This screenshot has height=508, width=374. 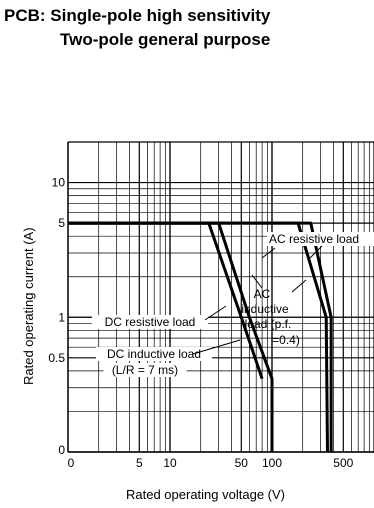 What do you see at coordinates (262, 294) in the screenshot?
I see `annotation-label: AC` at bounding box center [262, 294].